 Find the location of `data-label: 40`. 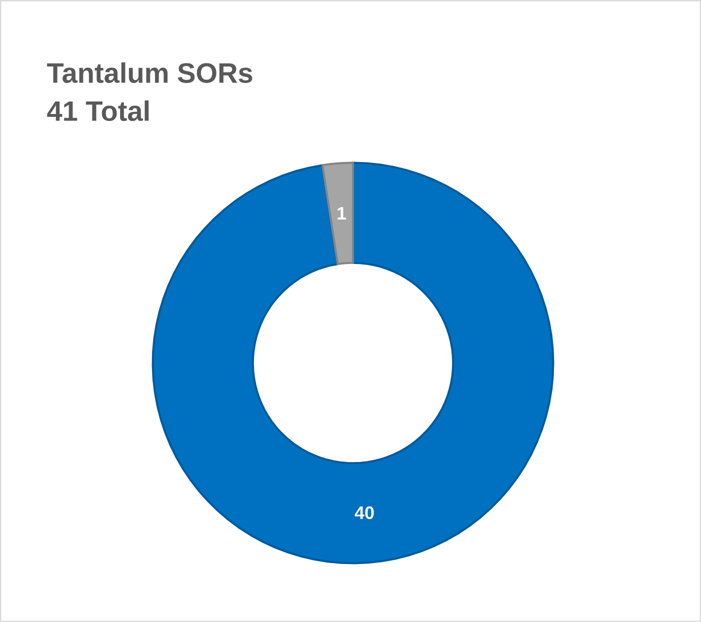

data-label: 40 is located at coordinates (364, 513).